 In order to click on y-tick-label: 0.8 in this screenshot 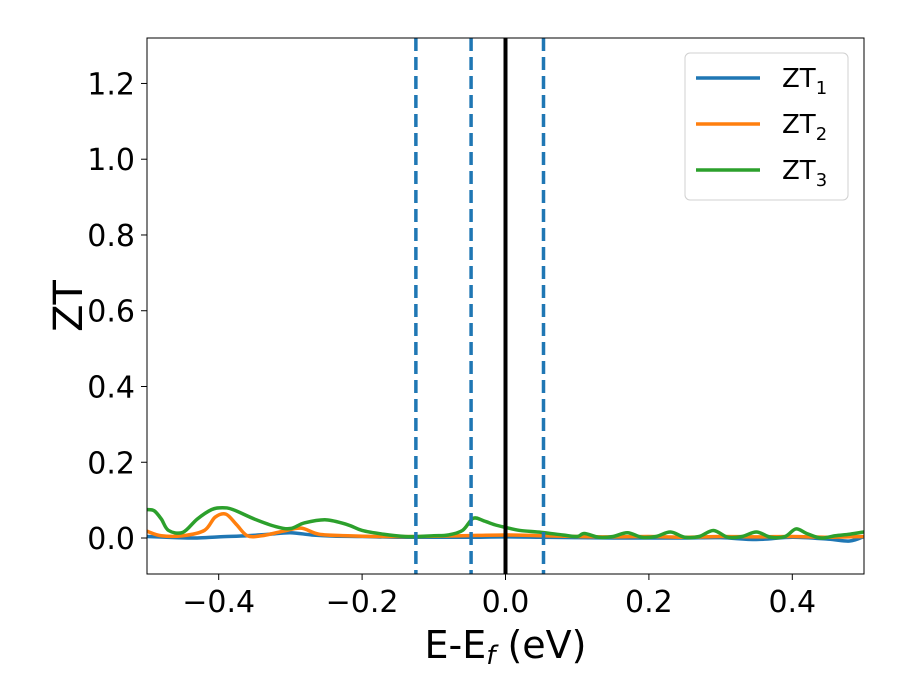, I will do `click(111, 236)`.